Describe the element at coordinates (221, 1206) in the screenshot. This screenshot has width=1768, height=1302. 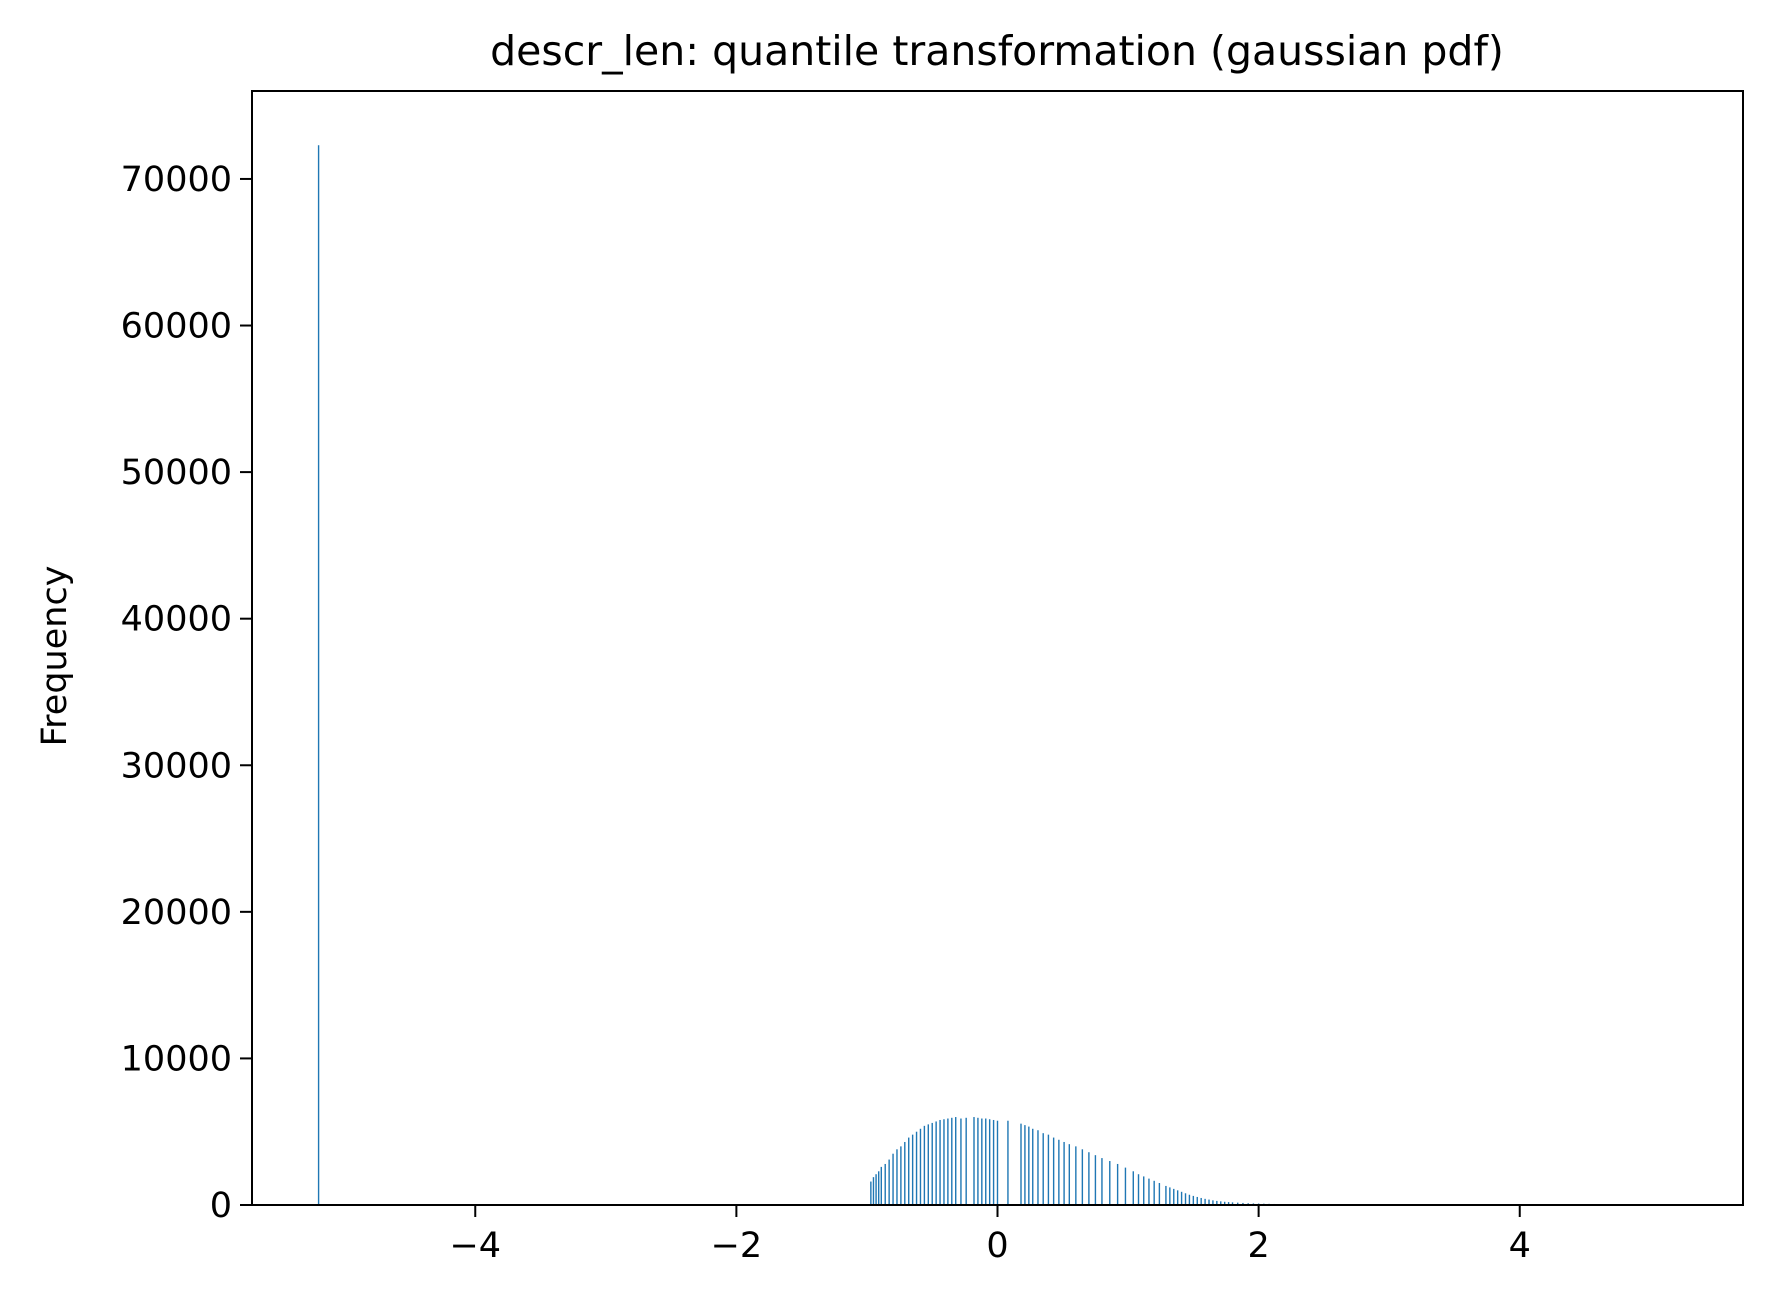
I see `y-tick-label: 0` at that location.